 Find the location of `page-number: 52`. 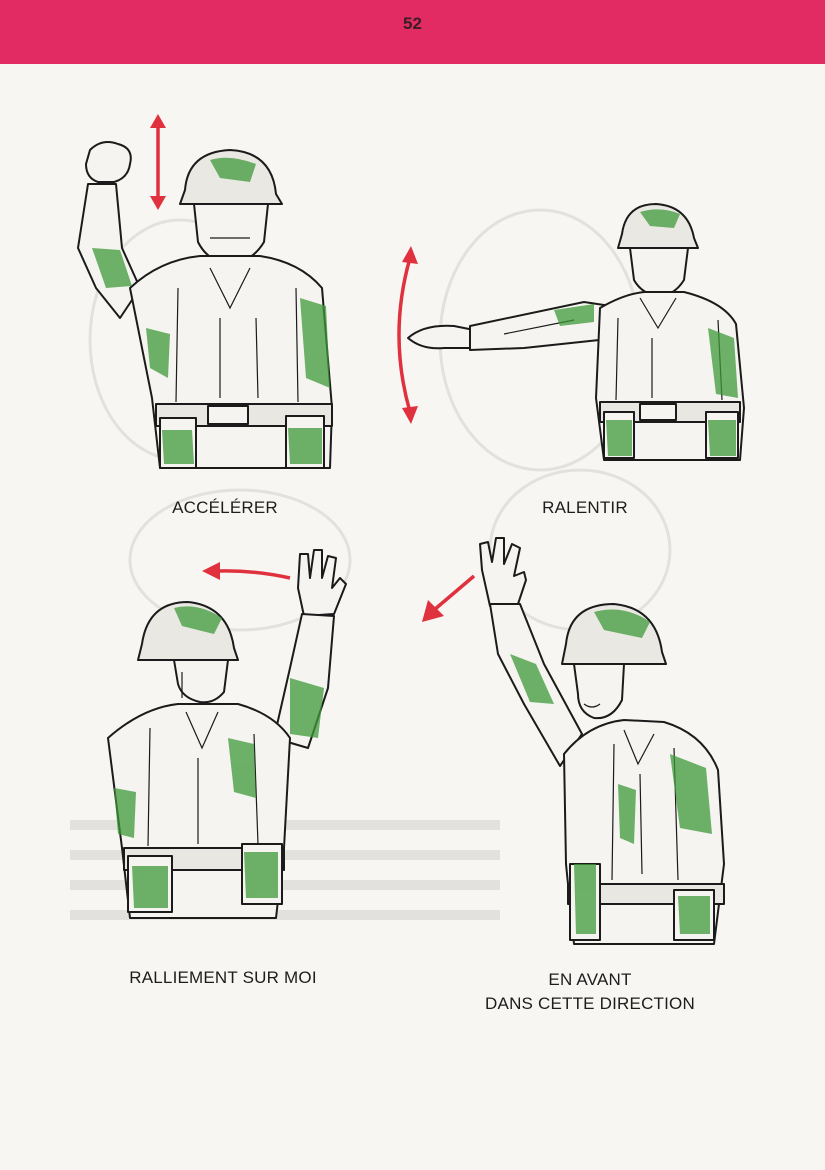

page-number: 52 is located at coordinates (412, 23).